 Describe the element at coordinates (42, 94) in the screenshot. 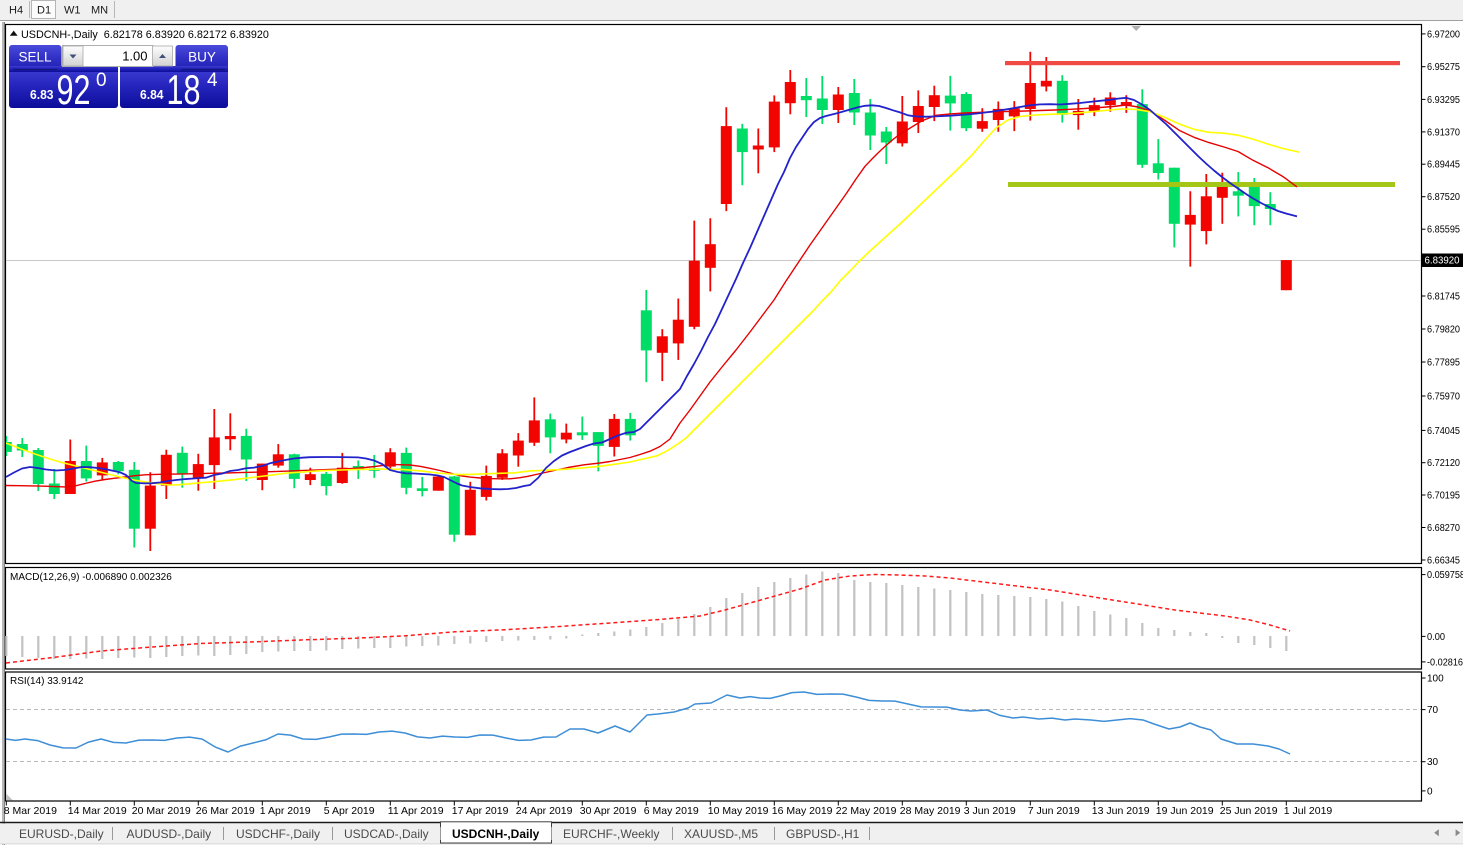

I see `svg-text: 6.83` at that location.